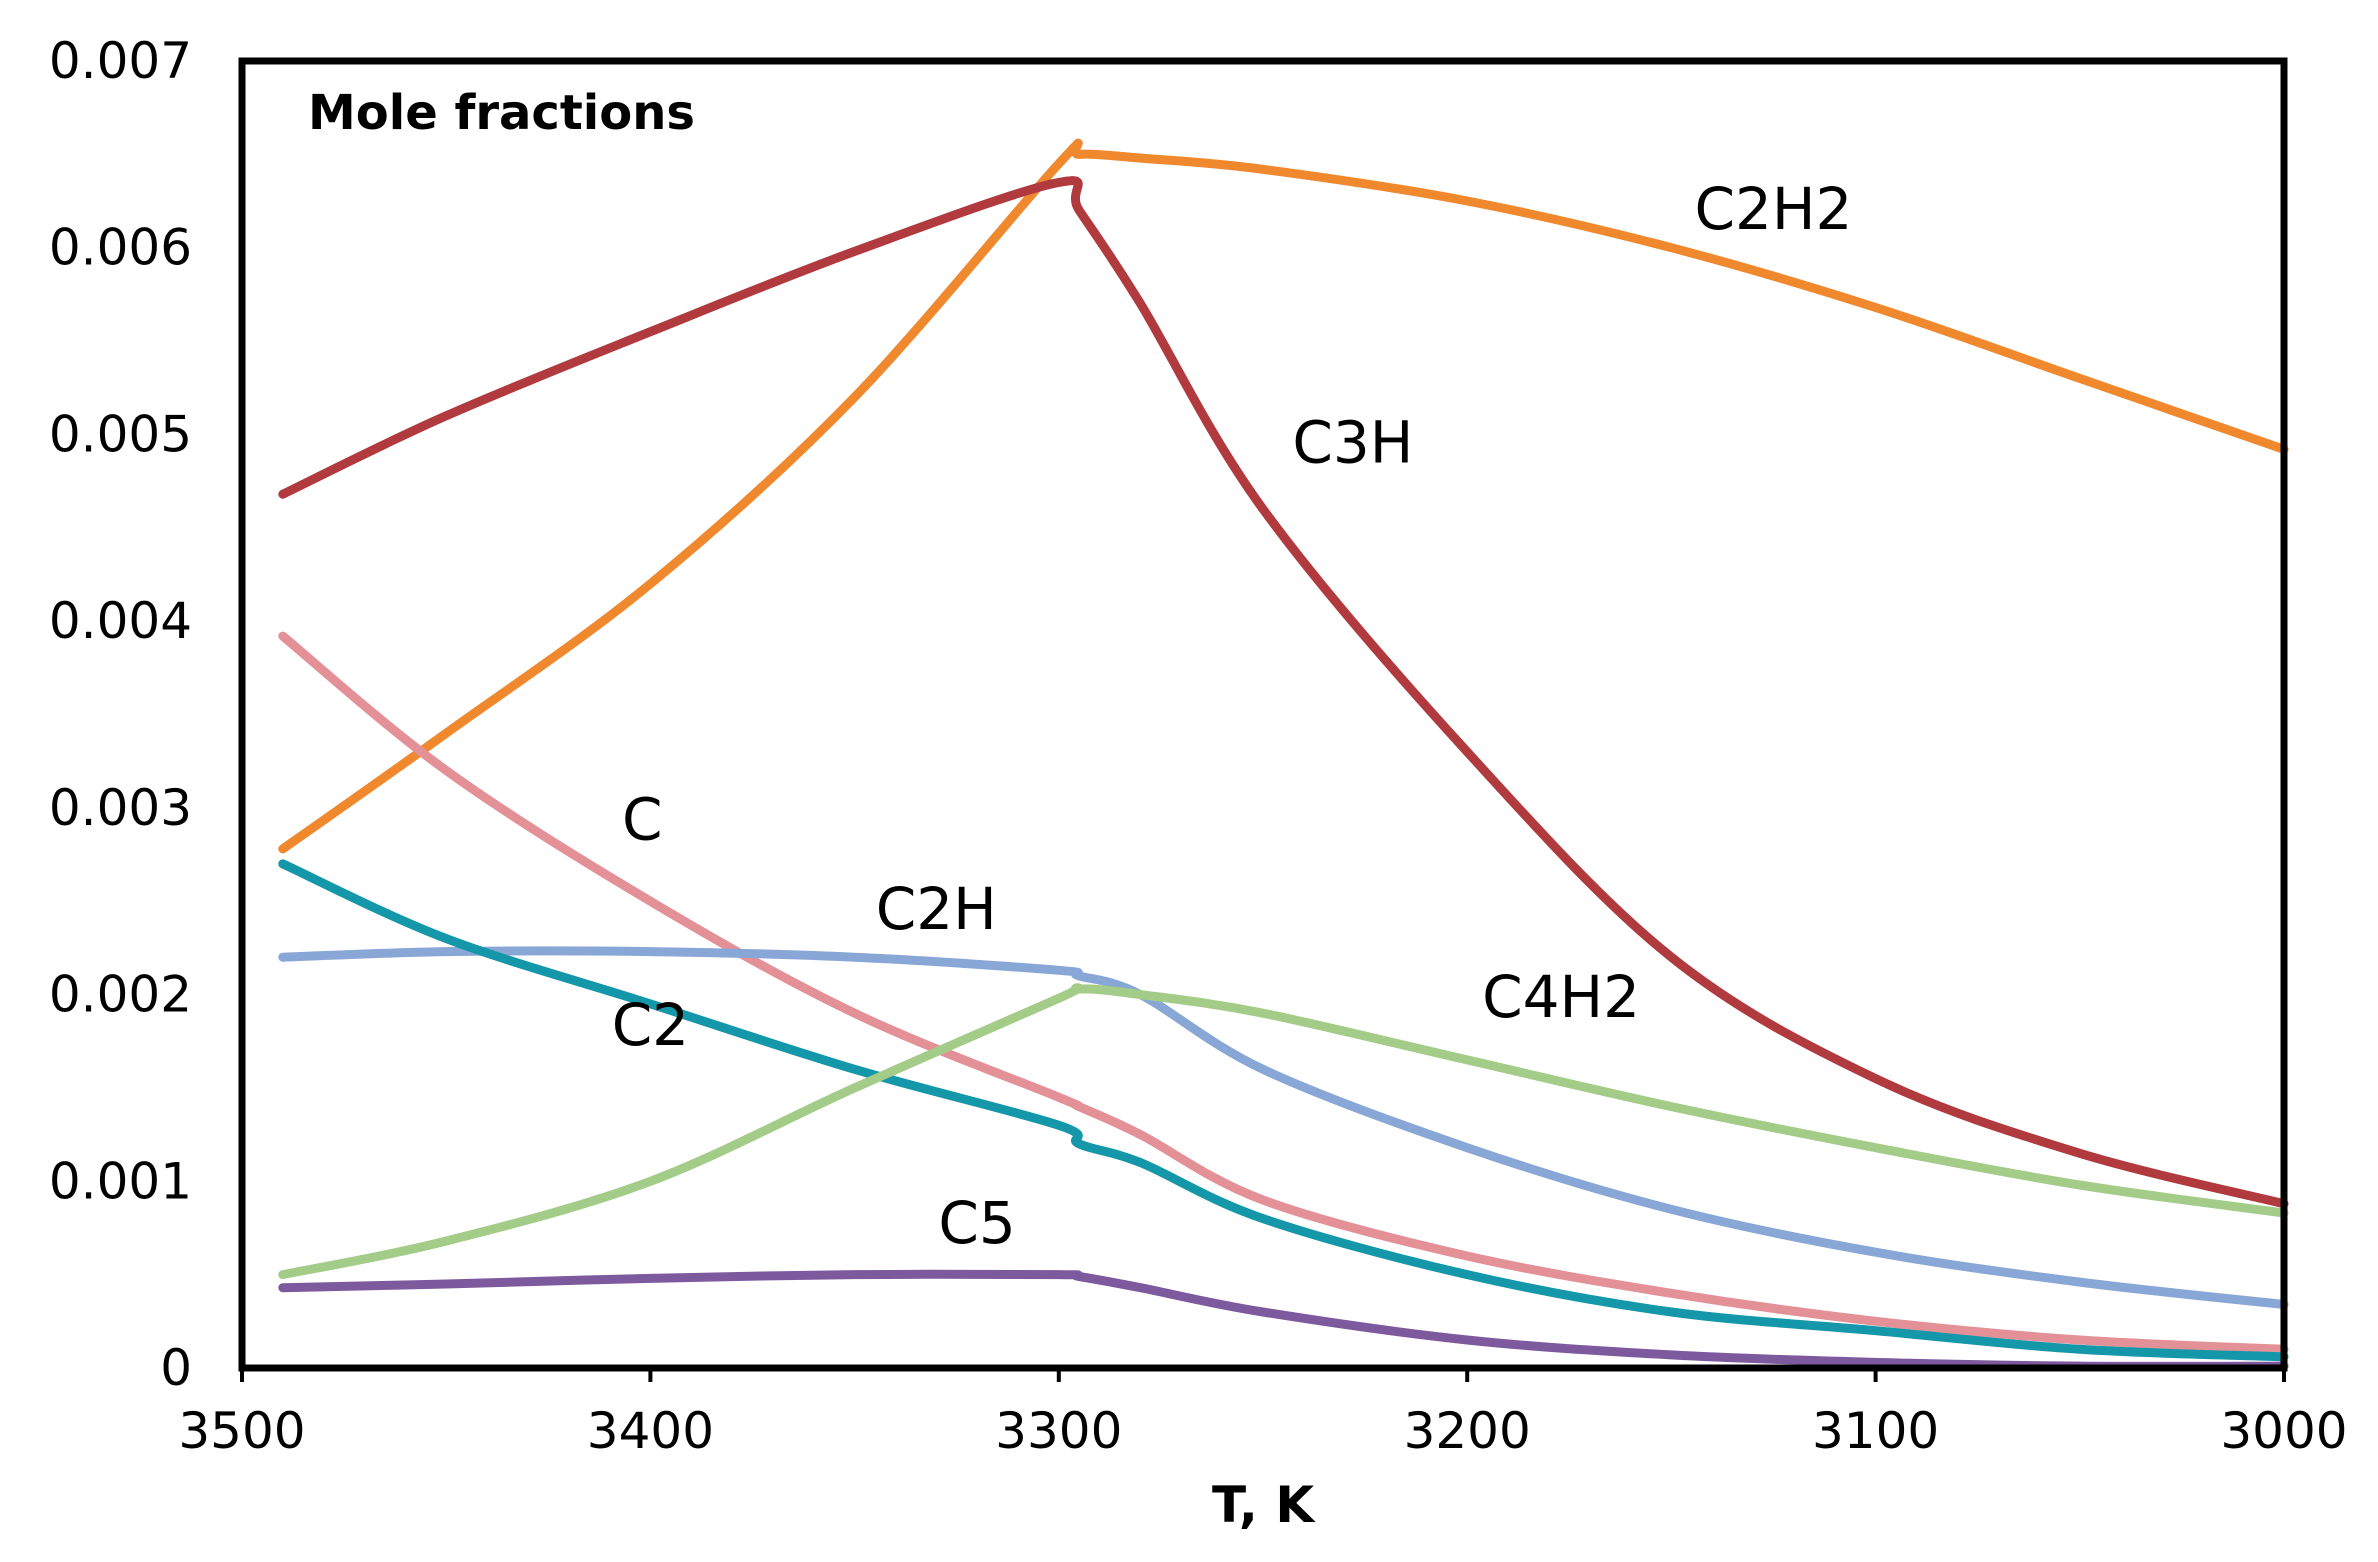 Image resolution: width=2378 pixels, height=1562 pixels. What do you see at coordinates (1875, 1431) in the screenshot?
I see `x-tick-label: 3100` at bounding box center [1875, 1431].